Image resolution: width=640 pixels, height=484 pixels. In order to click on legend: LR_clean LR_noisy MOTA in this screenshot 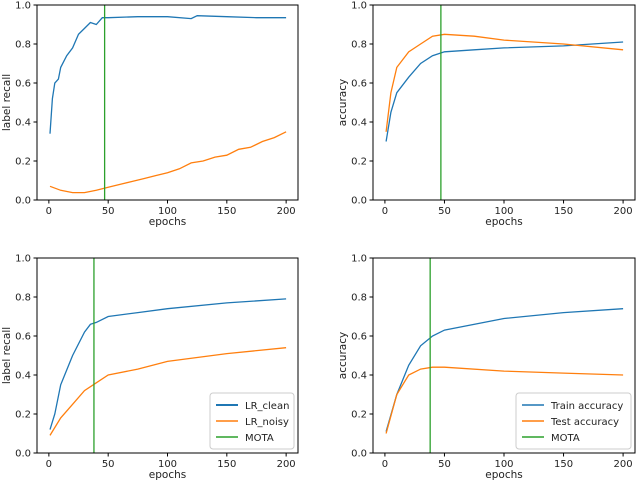, I will do `click(252, 421)`.